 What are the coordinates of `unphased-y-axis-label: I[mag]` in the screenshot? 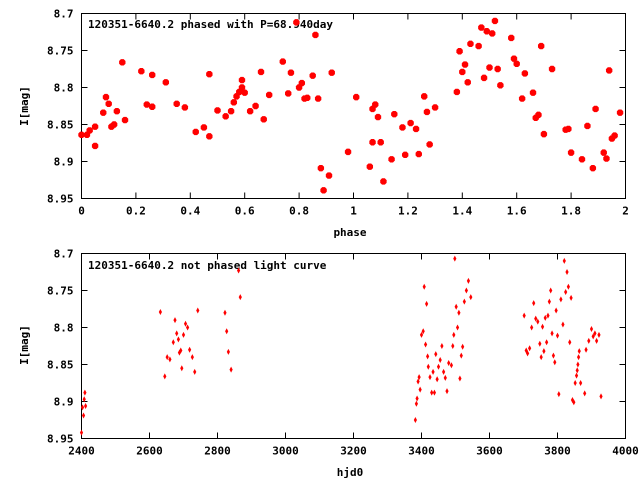 It's located at (24, 345).